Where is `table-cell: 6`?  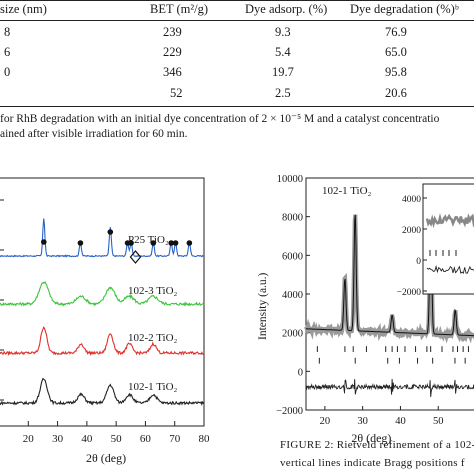 table-cell: 6 is located at coordinates (7, 52).